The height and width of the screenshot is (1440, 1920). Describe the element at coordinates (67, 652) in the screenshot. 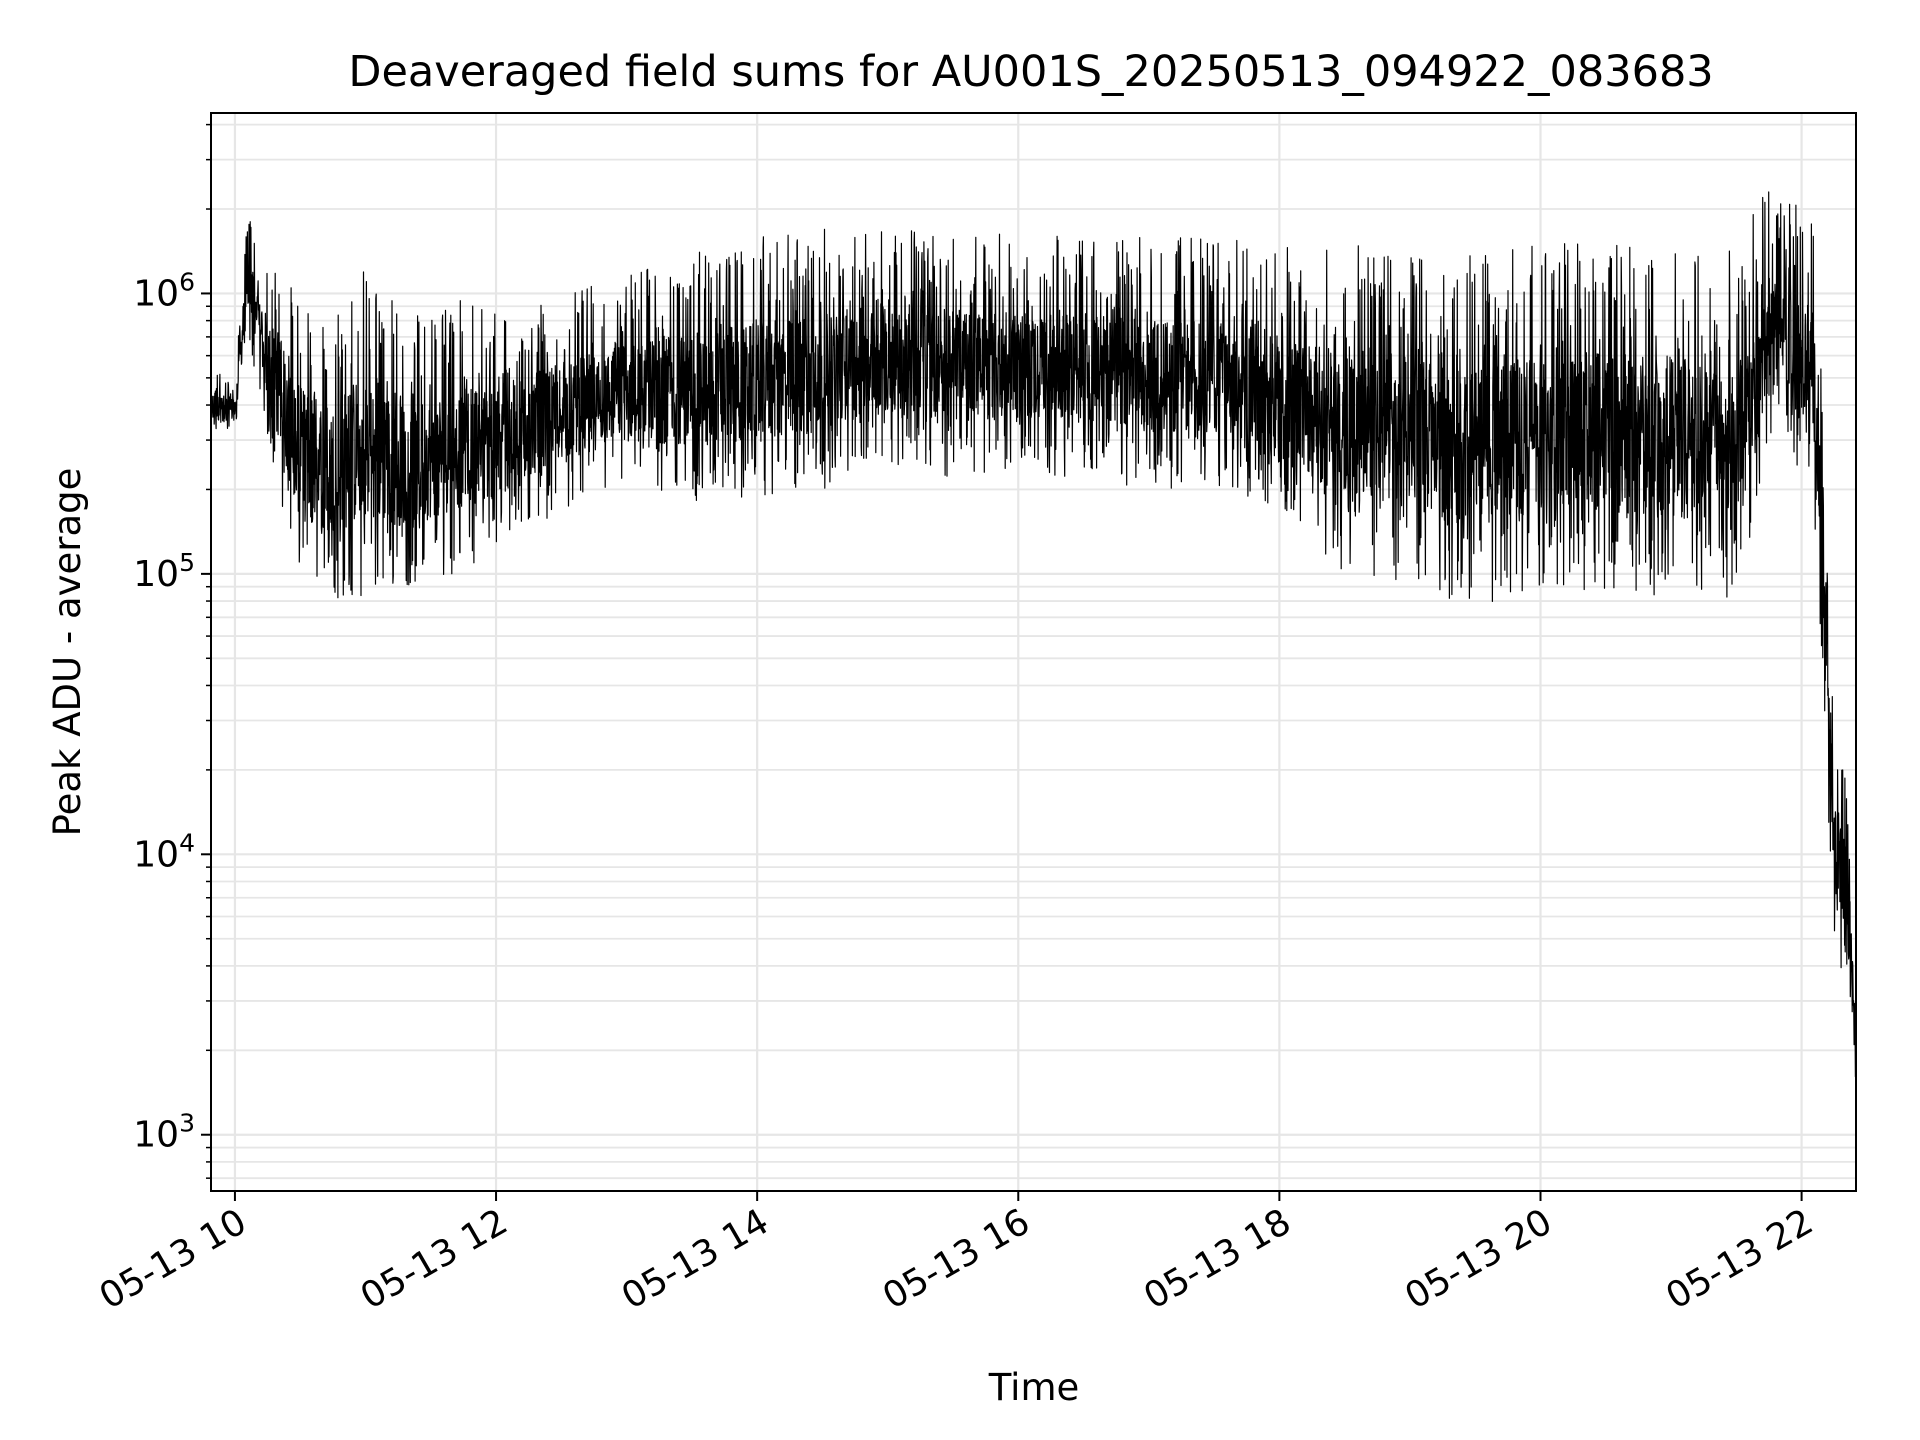

I see `y-axis-label: Peak ADU - average` at that location.